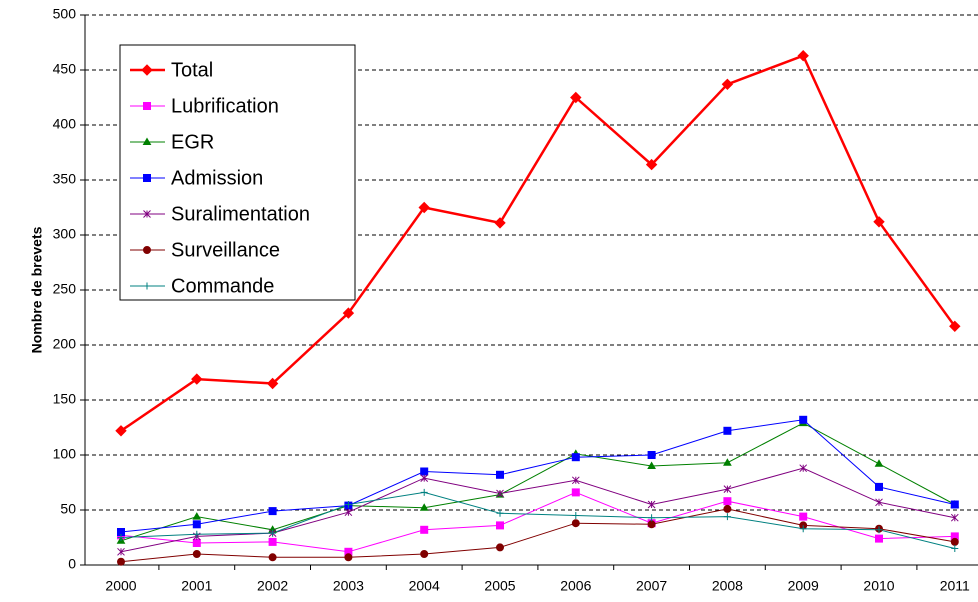 The image size is (978, 602). What do you see at coordinates (65, 344) in the screenshot?
I see `y-tick-label: 200` at bounding box center [65, 344].